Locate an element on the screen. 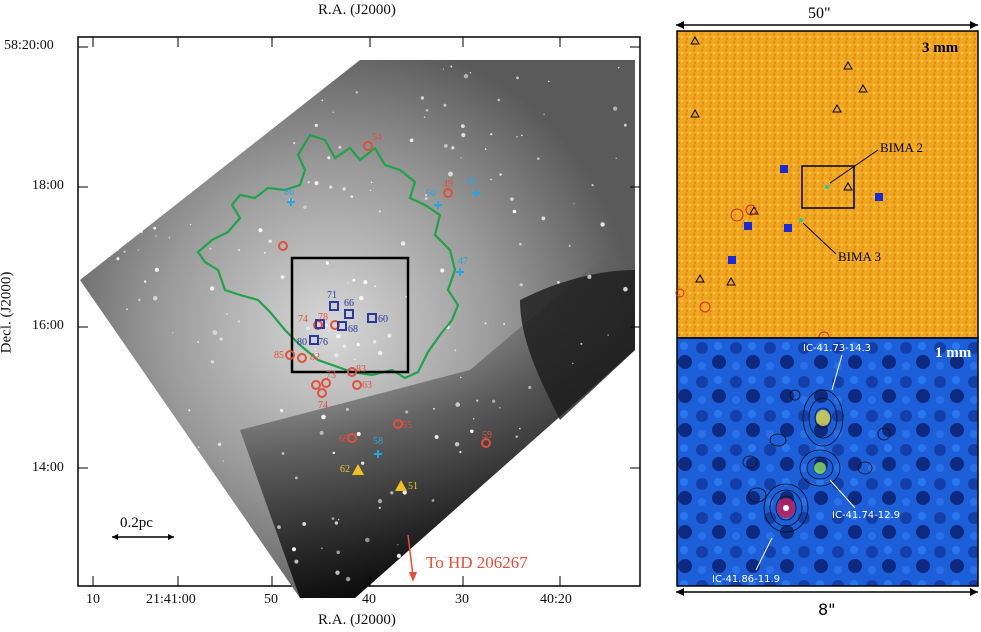  source-label: 55 is located at coordinates (407, 425).